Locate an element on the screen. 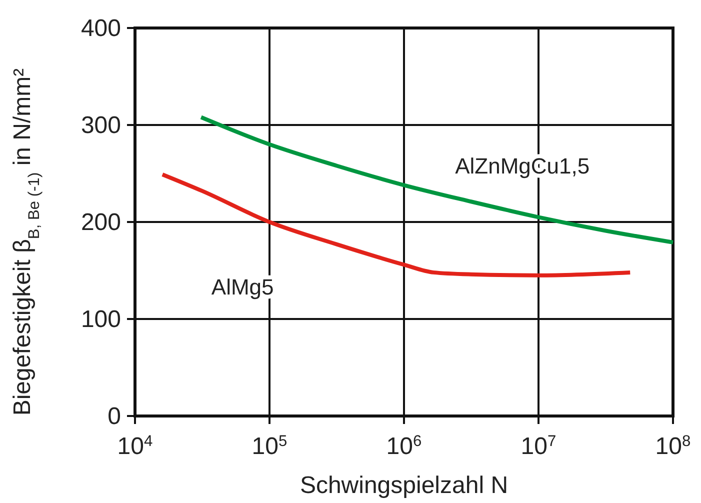  y-tick-label: 400 is located at coordinates (100, 28).